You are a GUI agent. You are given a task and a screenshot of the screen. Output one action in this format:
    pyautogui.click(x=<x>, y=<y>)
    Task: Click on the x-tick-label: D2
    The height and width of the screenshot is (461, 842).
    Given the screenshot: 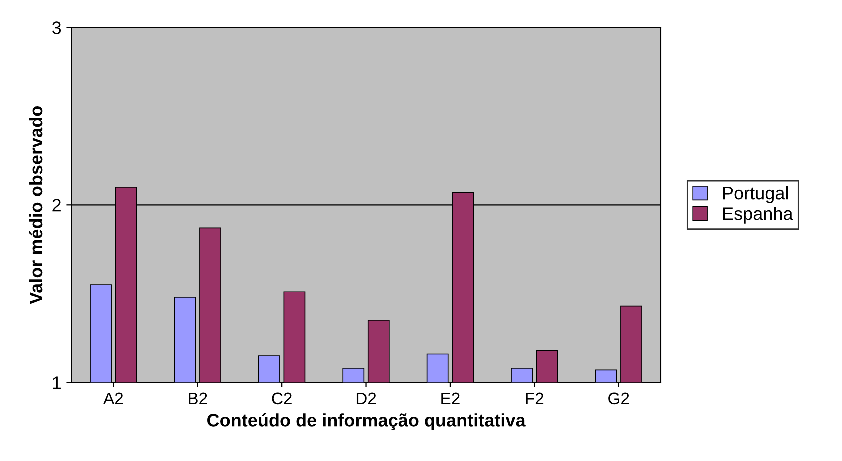 What is the action you would take?
    pyautogui.click(x=366, y=398)
    